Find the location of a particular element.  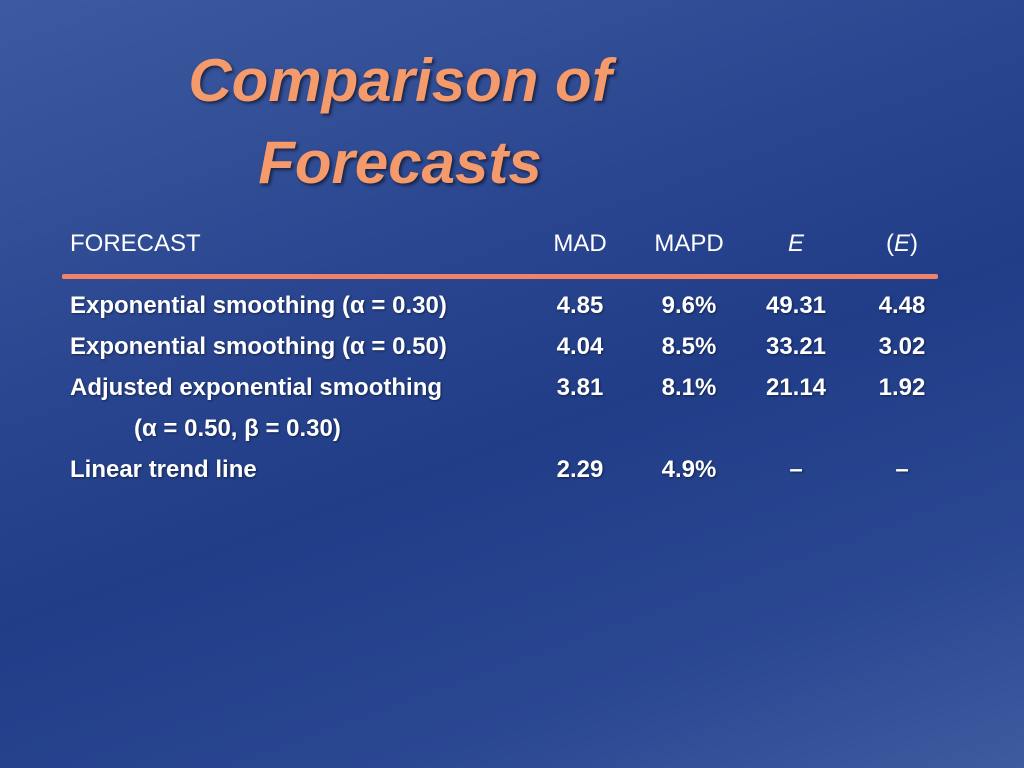

row-e: 33.21 is located at coordinates (796, 346).